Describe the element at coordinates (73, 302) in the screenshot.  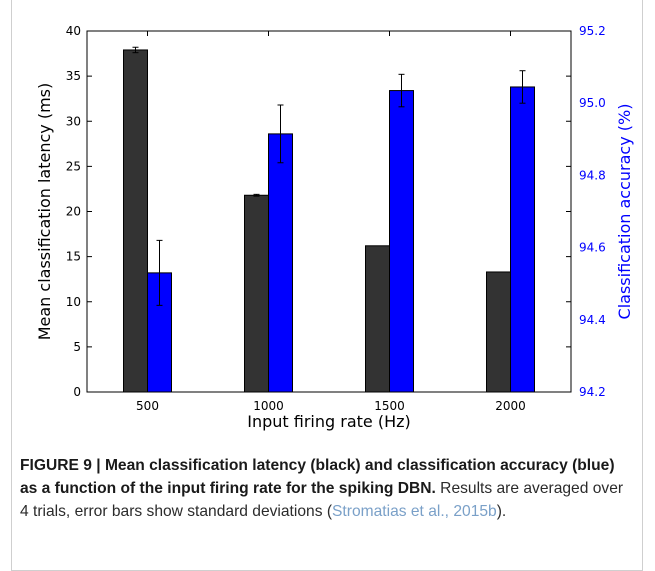
I see `left-tick-label: 10` at that location.